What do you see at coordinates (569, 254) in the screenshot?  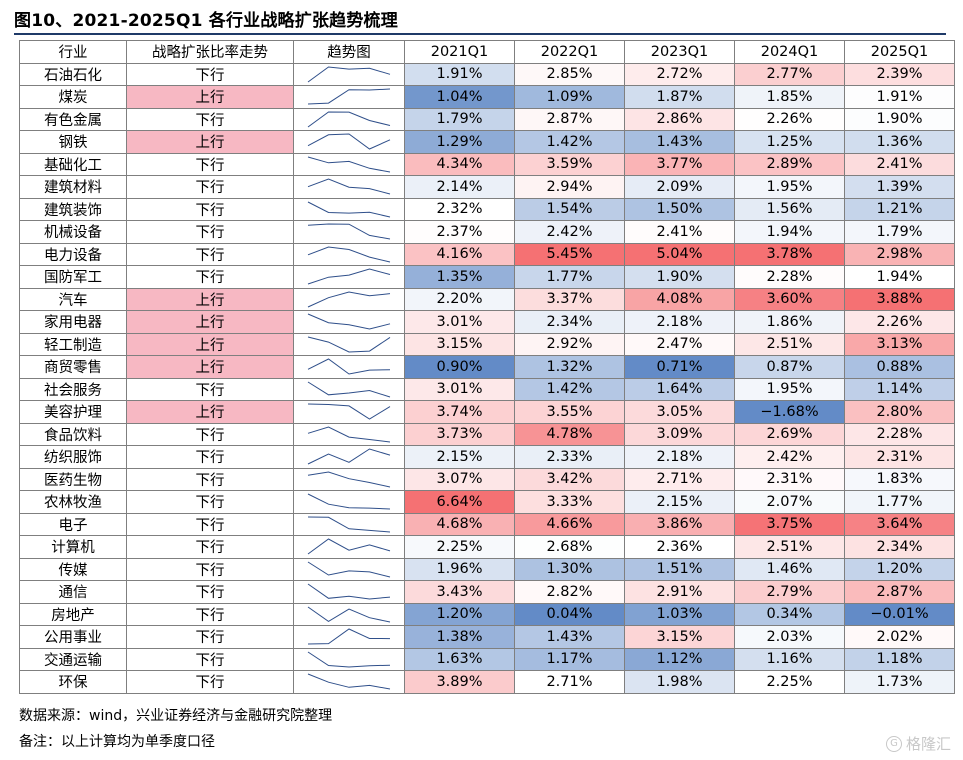 I see `value-cell-2022q1: 5.45%` at bounding box center [569, 254].